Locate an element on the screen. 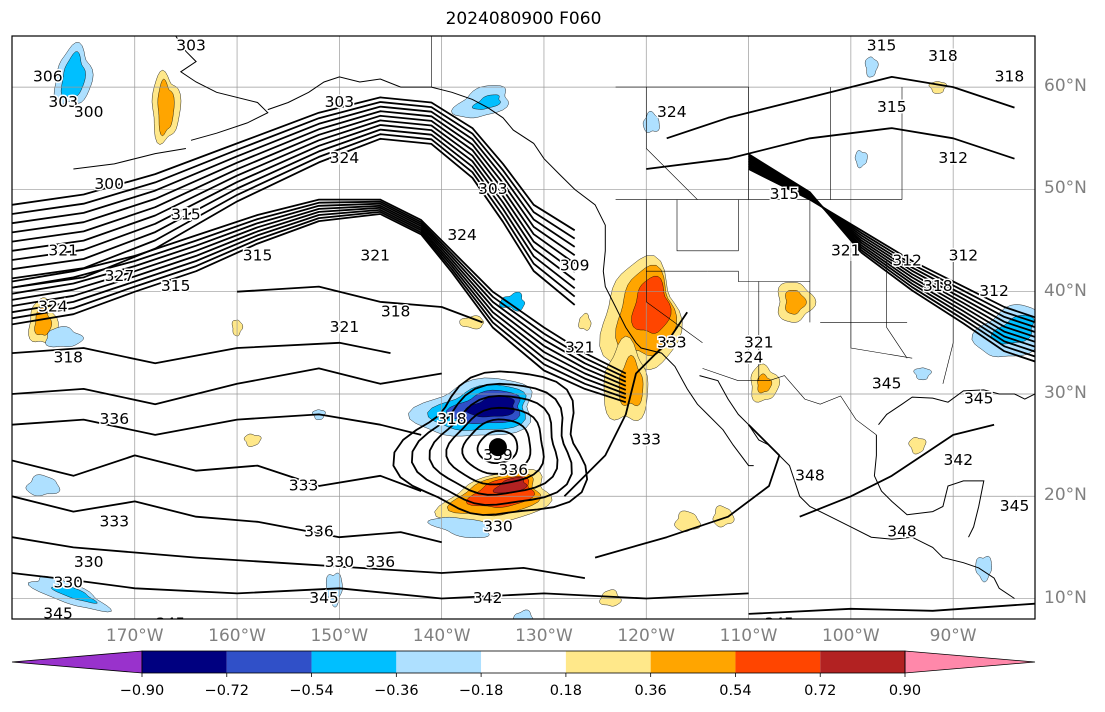 The height and width of the screenshot is (712, 1105). longitude-label: 140°W is located at coordinates (441, 636).